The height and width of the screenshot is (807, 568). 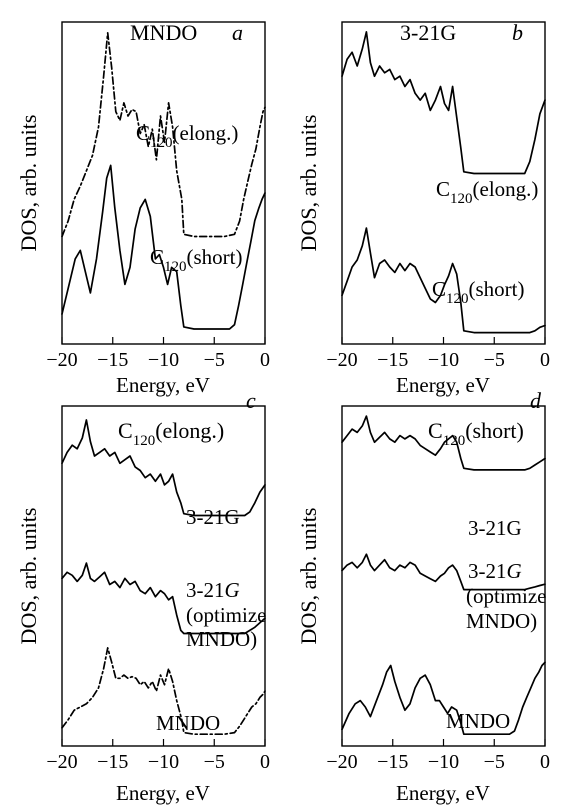 I want to click on panel-c-title: C120(elong.), so click(x=171, y=433).